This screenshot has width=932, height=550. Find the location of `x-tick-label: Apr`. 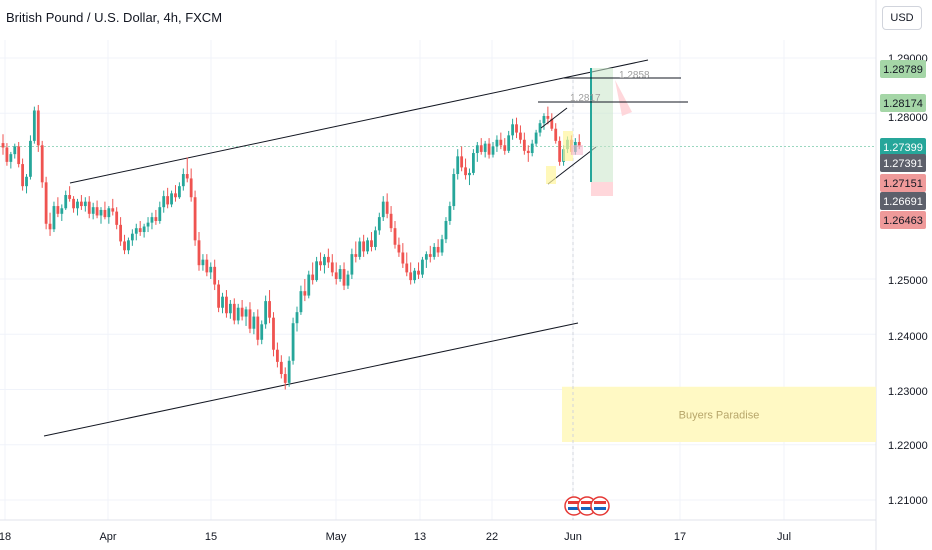

x-tick-label: Apr is located at coordinates (107, 537).